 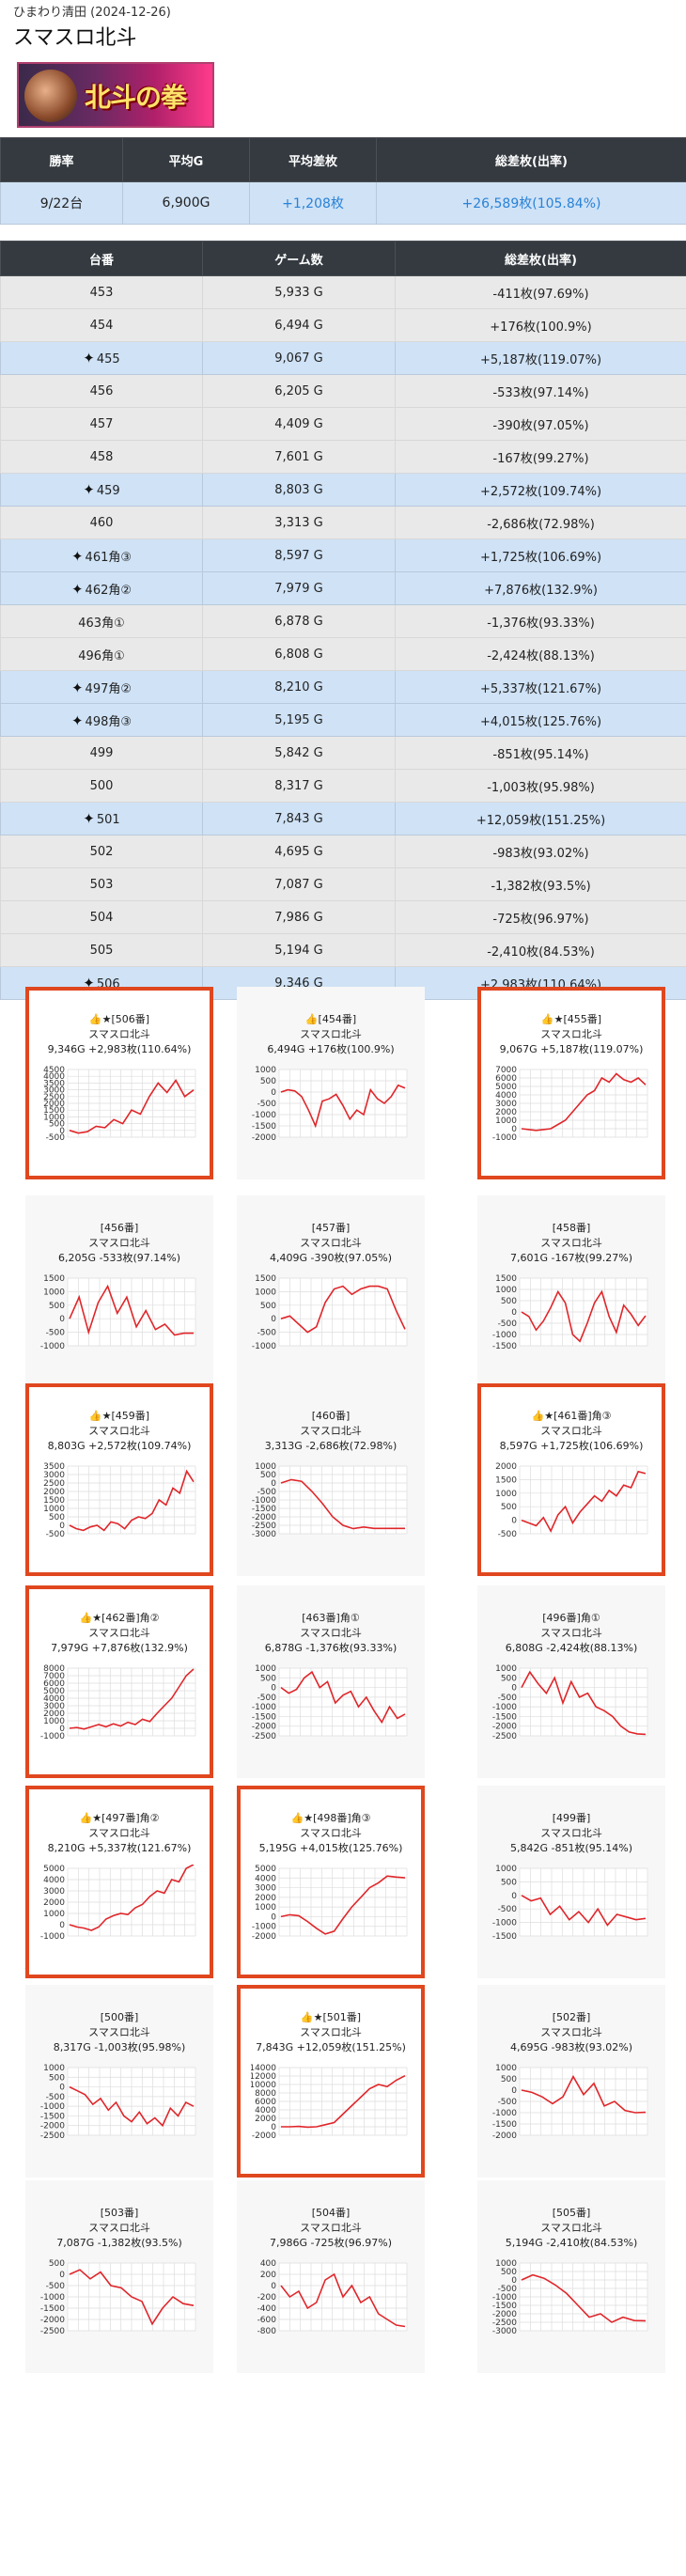 I want to click on machine-banner: 北斗の拳, so click(x=115, y=95).